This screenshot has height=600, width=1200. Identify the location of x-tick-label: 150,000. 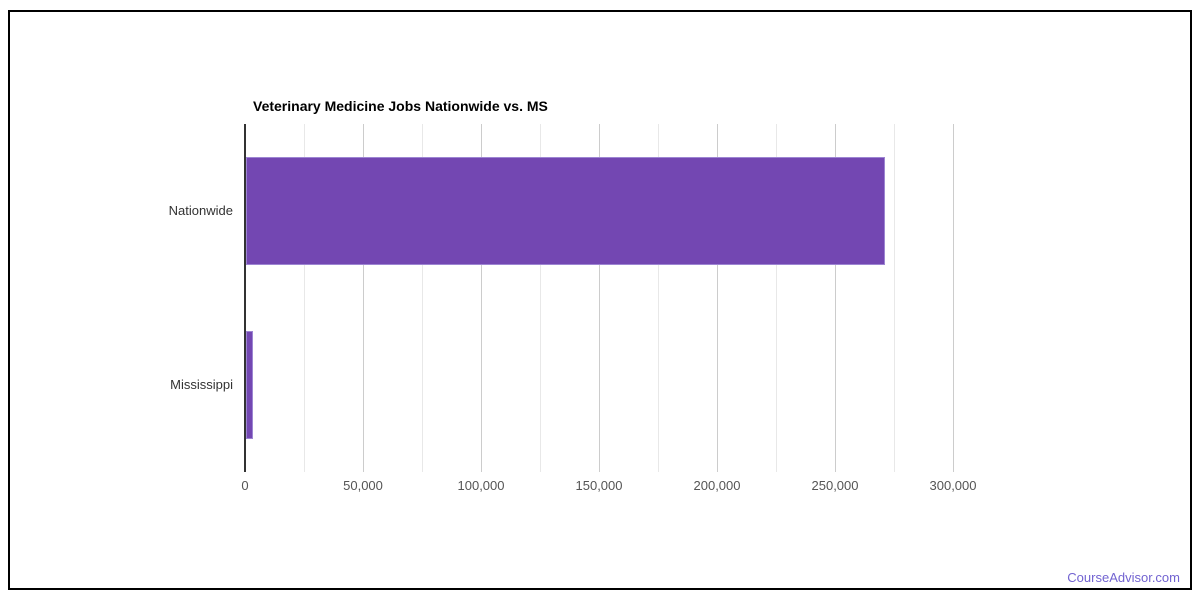
(599, 485).